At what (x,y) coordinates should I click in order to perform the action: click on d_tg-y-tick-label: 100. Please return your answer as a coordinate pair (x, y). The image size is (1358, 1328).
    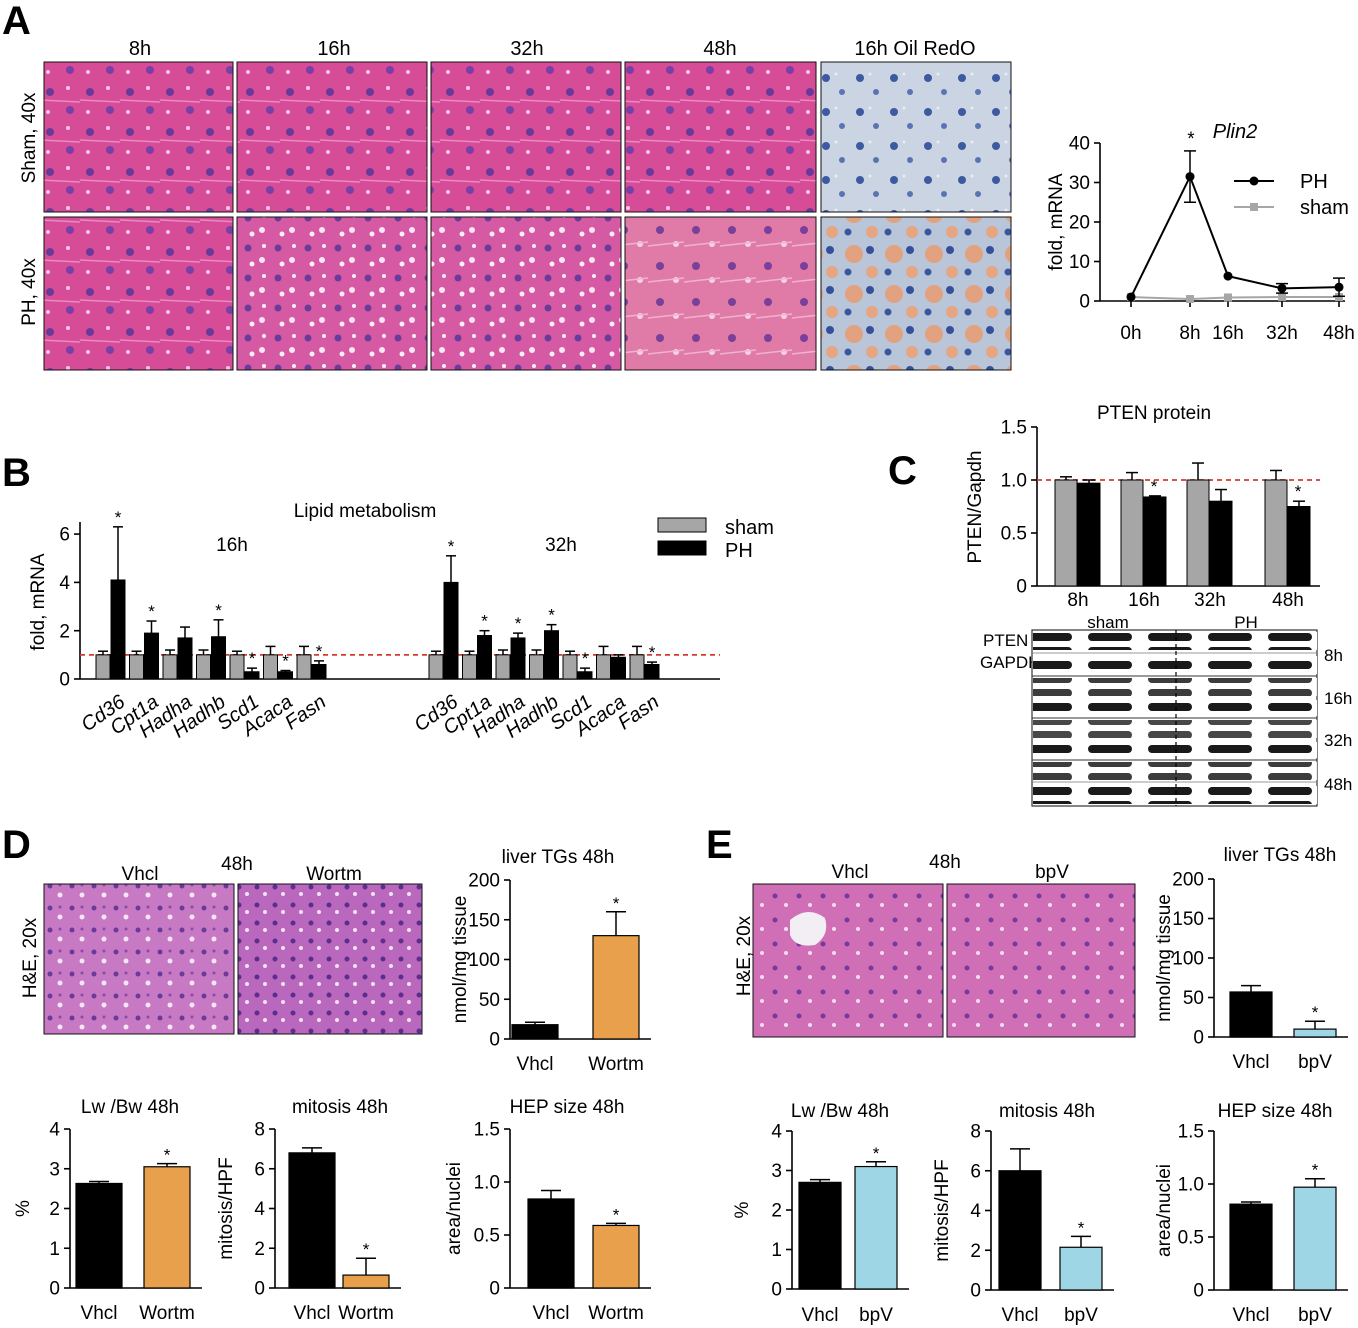
    Looking at the image, I should click on (484, 960).